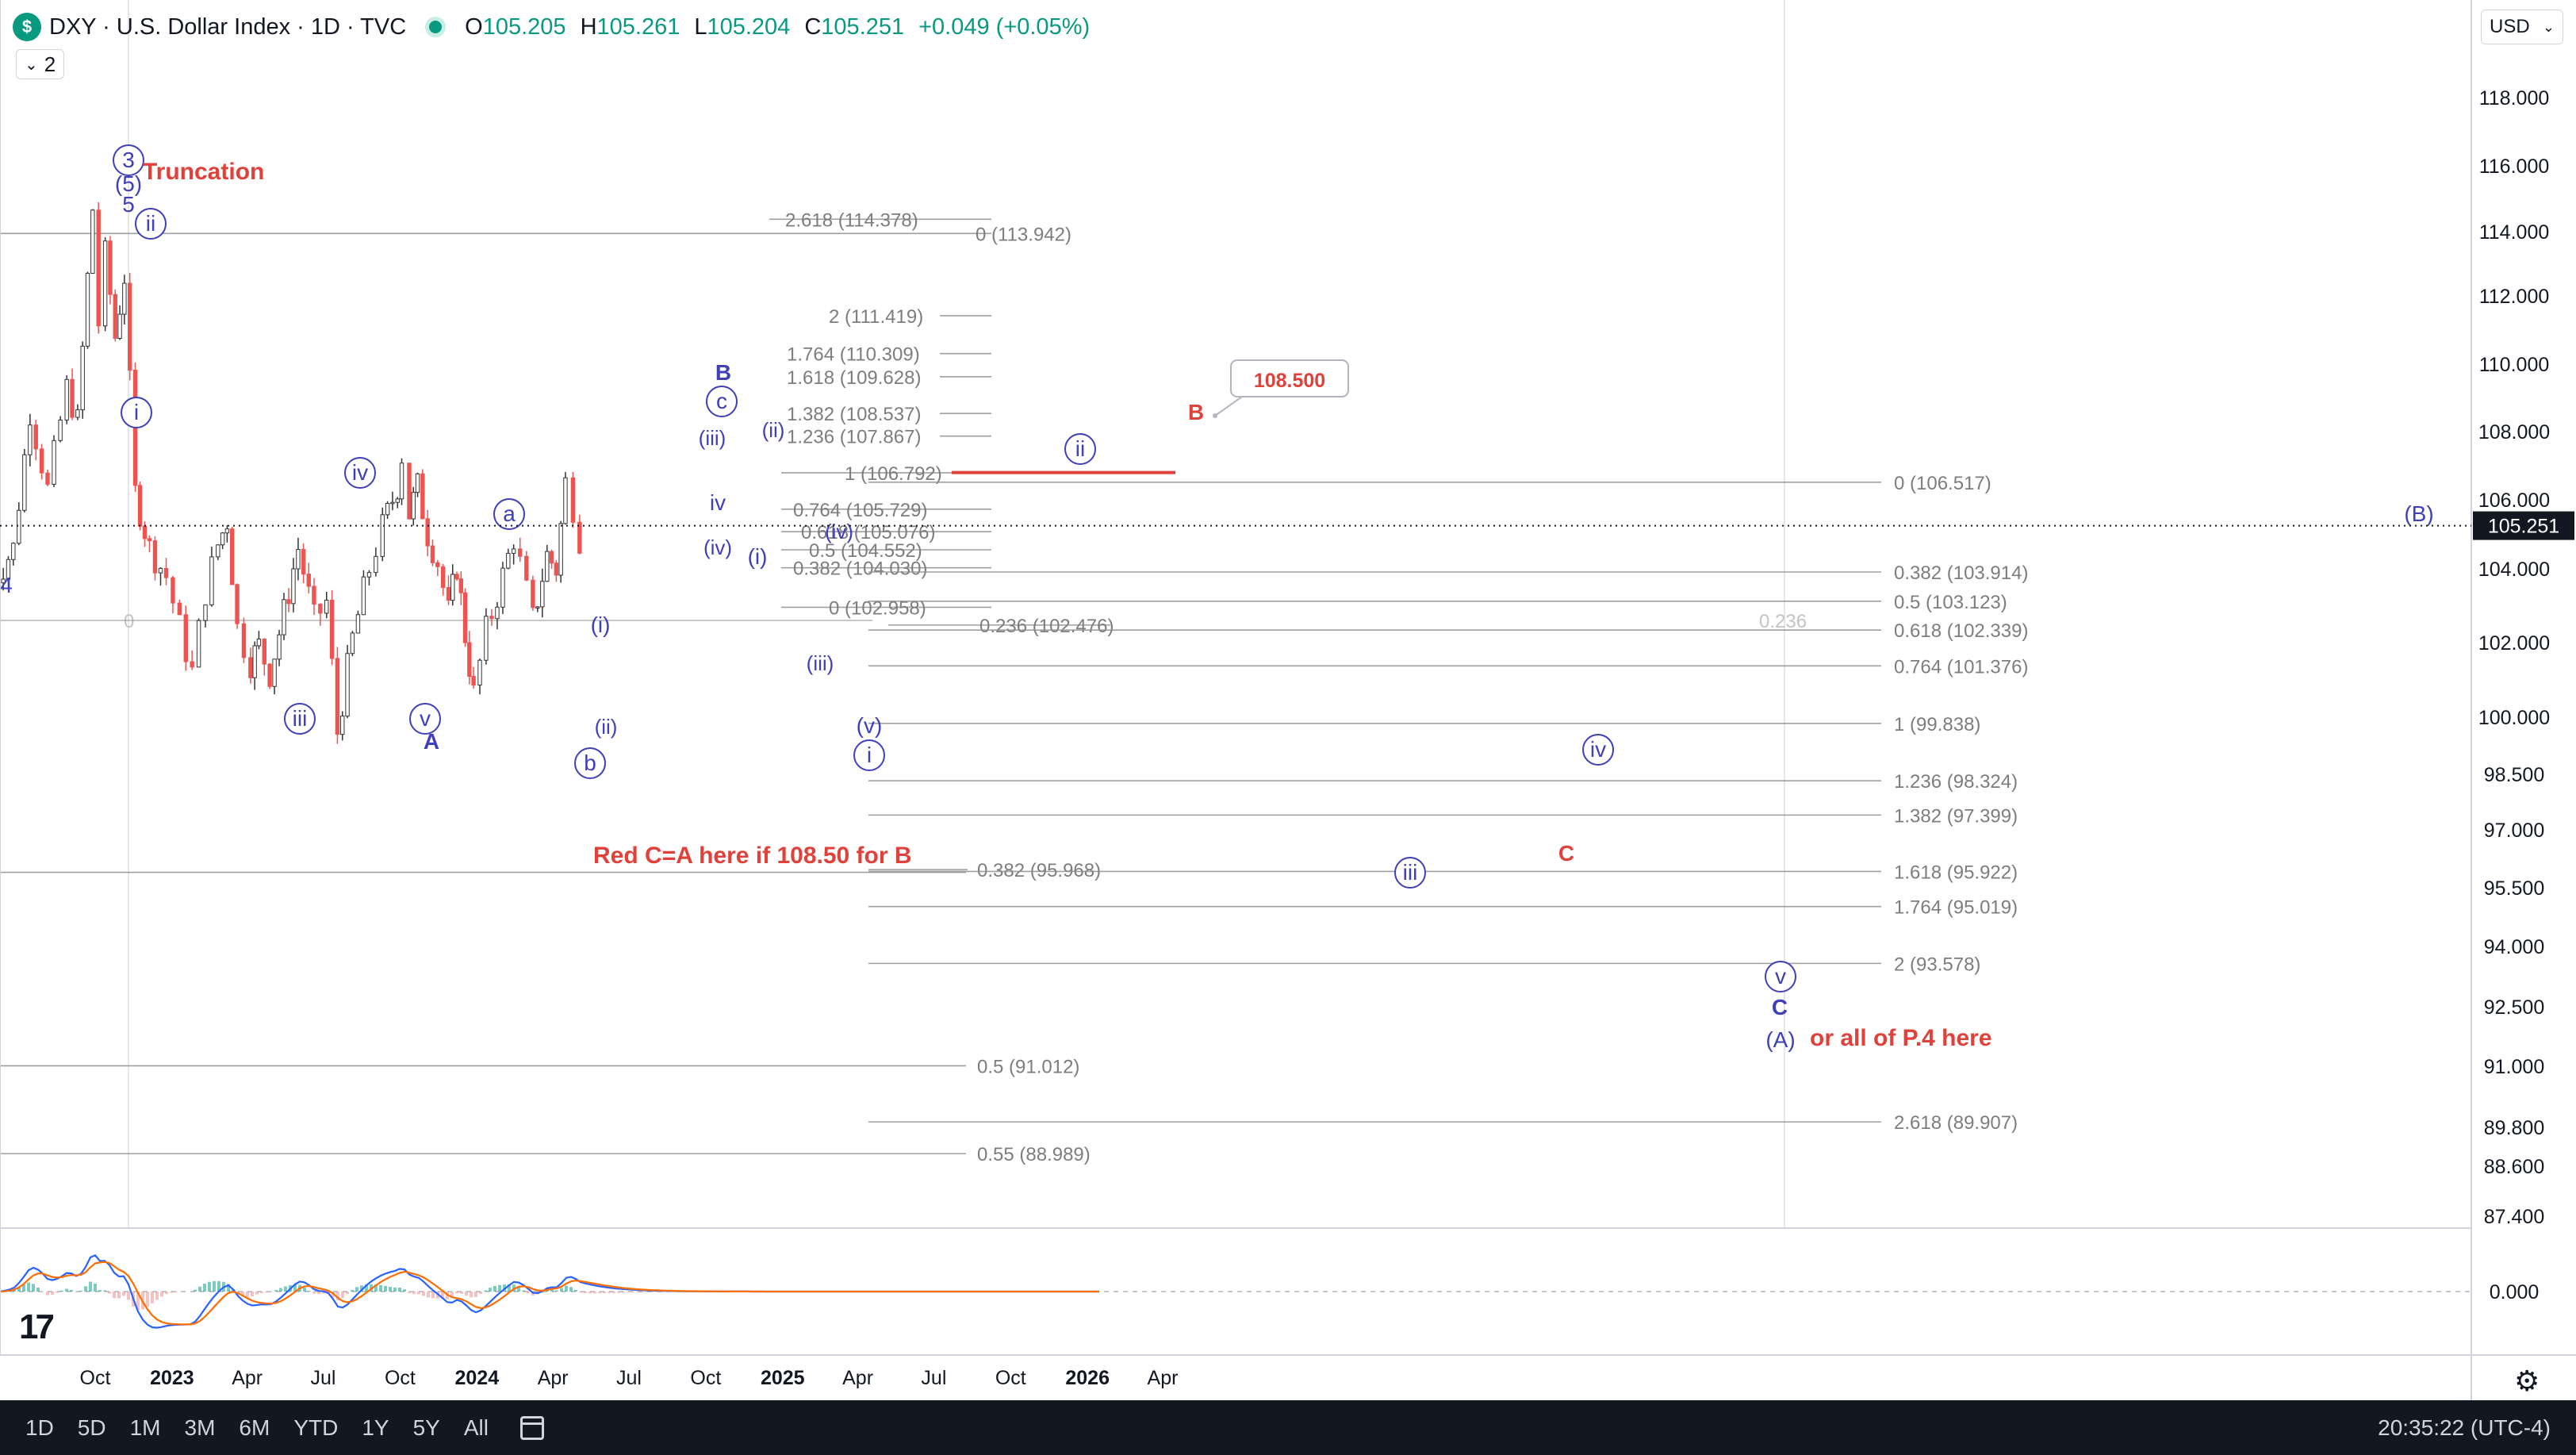 This screenshot has height=1455, width=2576. What do you see at coordinates (228, 26) in the screenshot?
I see `symbol-title: DXY · U.S. Dollar Index · 1D · TVC` at bounding box center [228, 26].